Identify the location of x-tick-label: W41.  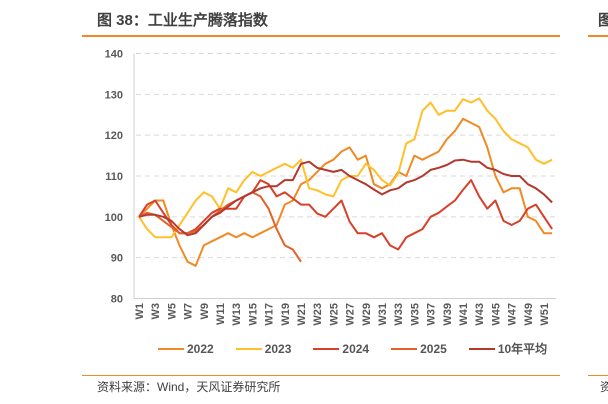
(464, 314).